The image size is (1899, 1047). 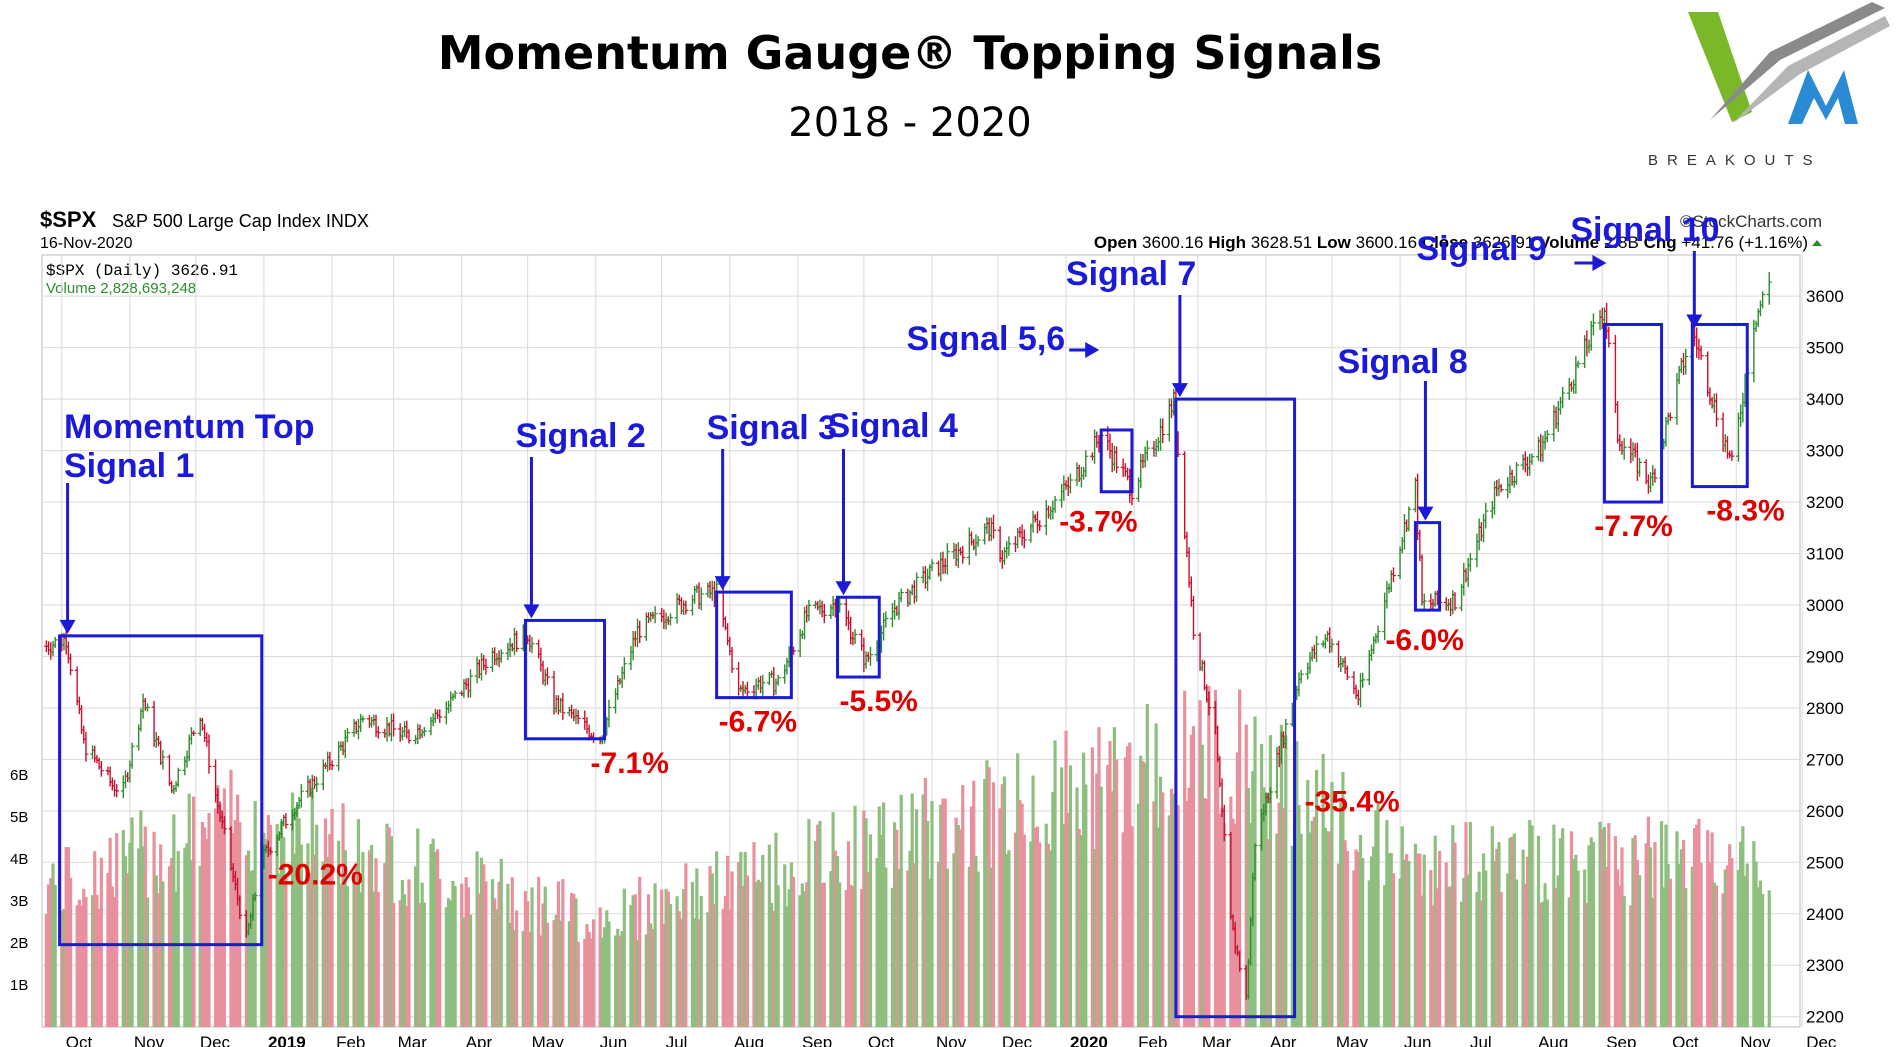 I want to click on volume-tick-label: 5B, so click(x=19, y=817).